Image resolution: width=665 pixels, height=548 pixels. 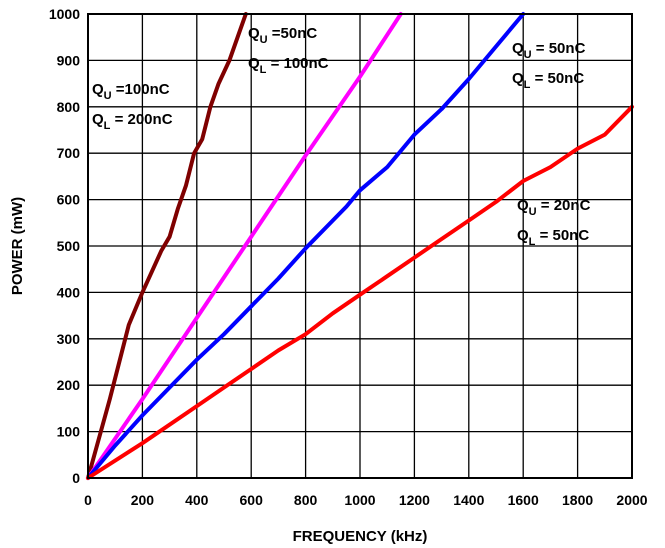 What do you see at coordinates (288, 65) in the screenshot?
I see `series-label: QL = 100nC` at bounding box center [288, 65].